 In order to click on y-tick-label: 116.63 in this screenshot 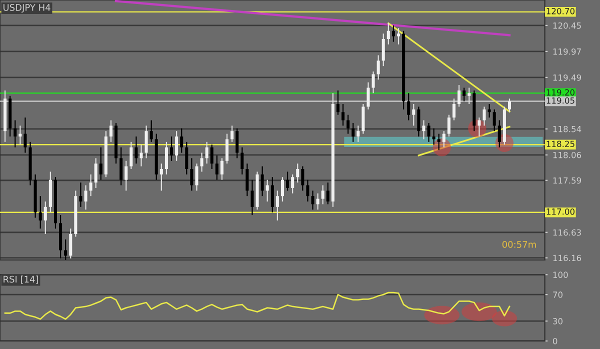, I will do `click(567, 232)`.